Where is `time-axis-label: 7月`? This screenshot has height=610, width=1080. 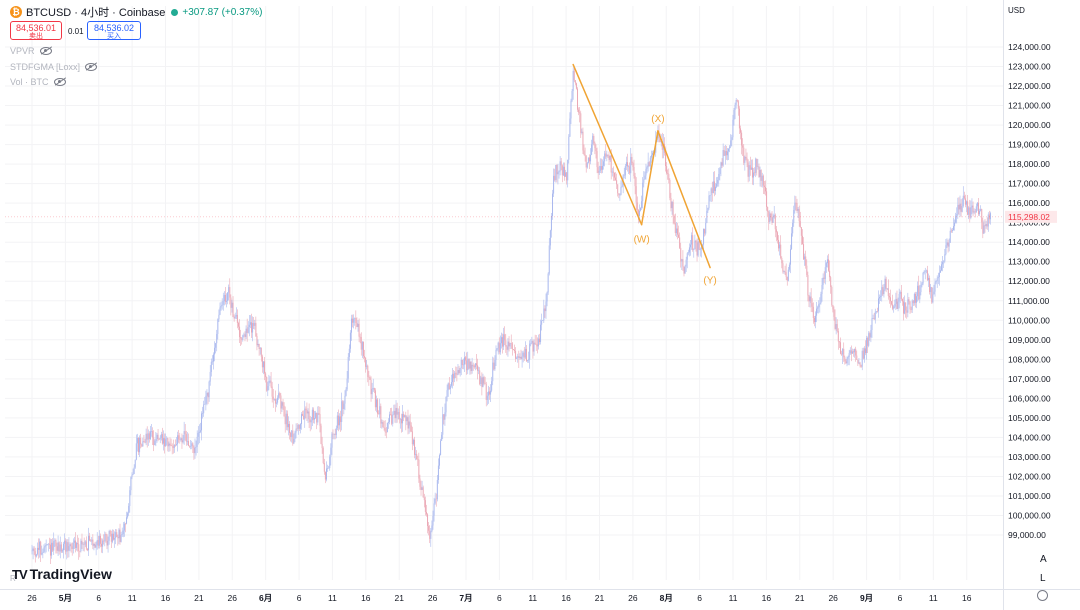
time-axis-label: 7月 is located at coordinates (465, 598).